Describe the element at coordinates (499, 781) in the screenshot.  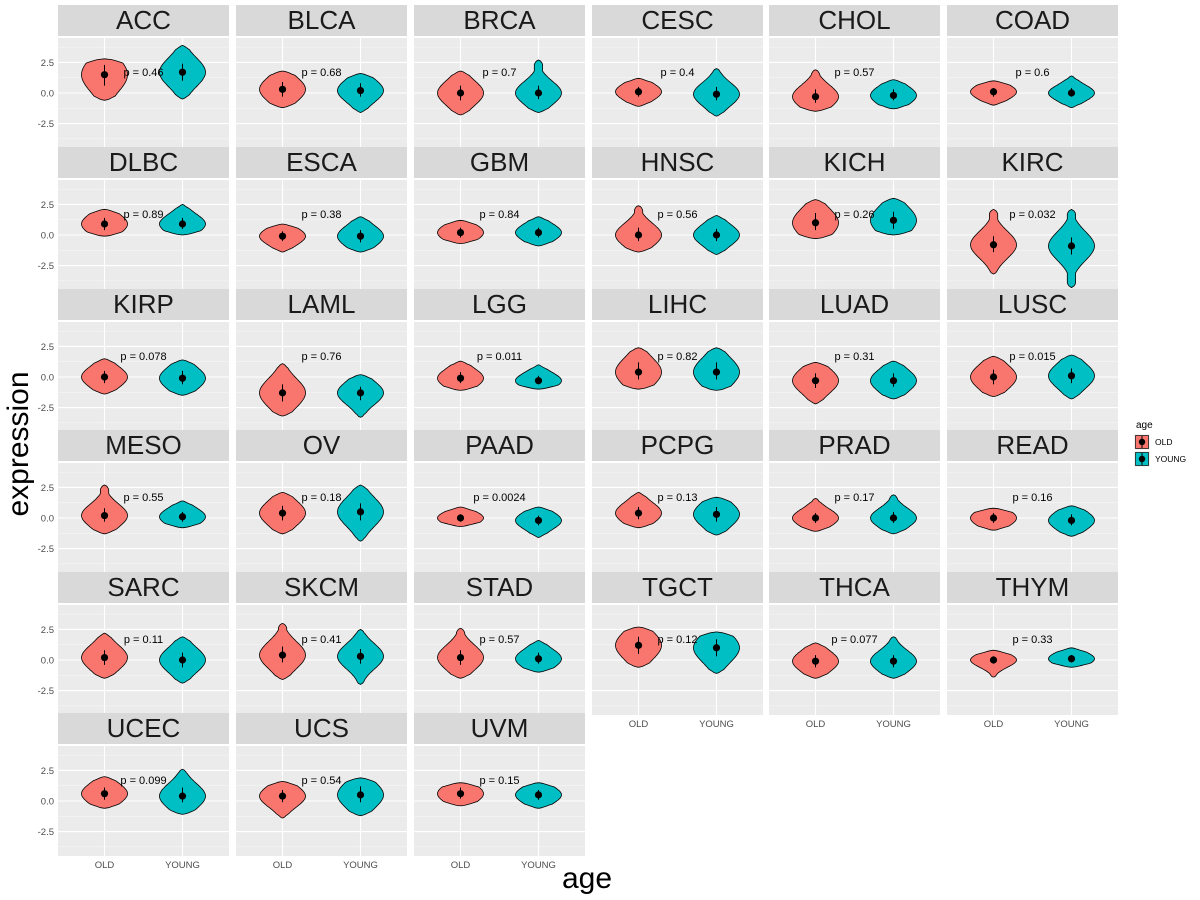
I see `p-value-label: p = 0.15` at that location.